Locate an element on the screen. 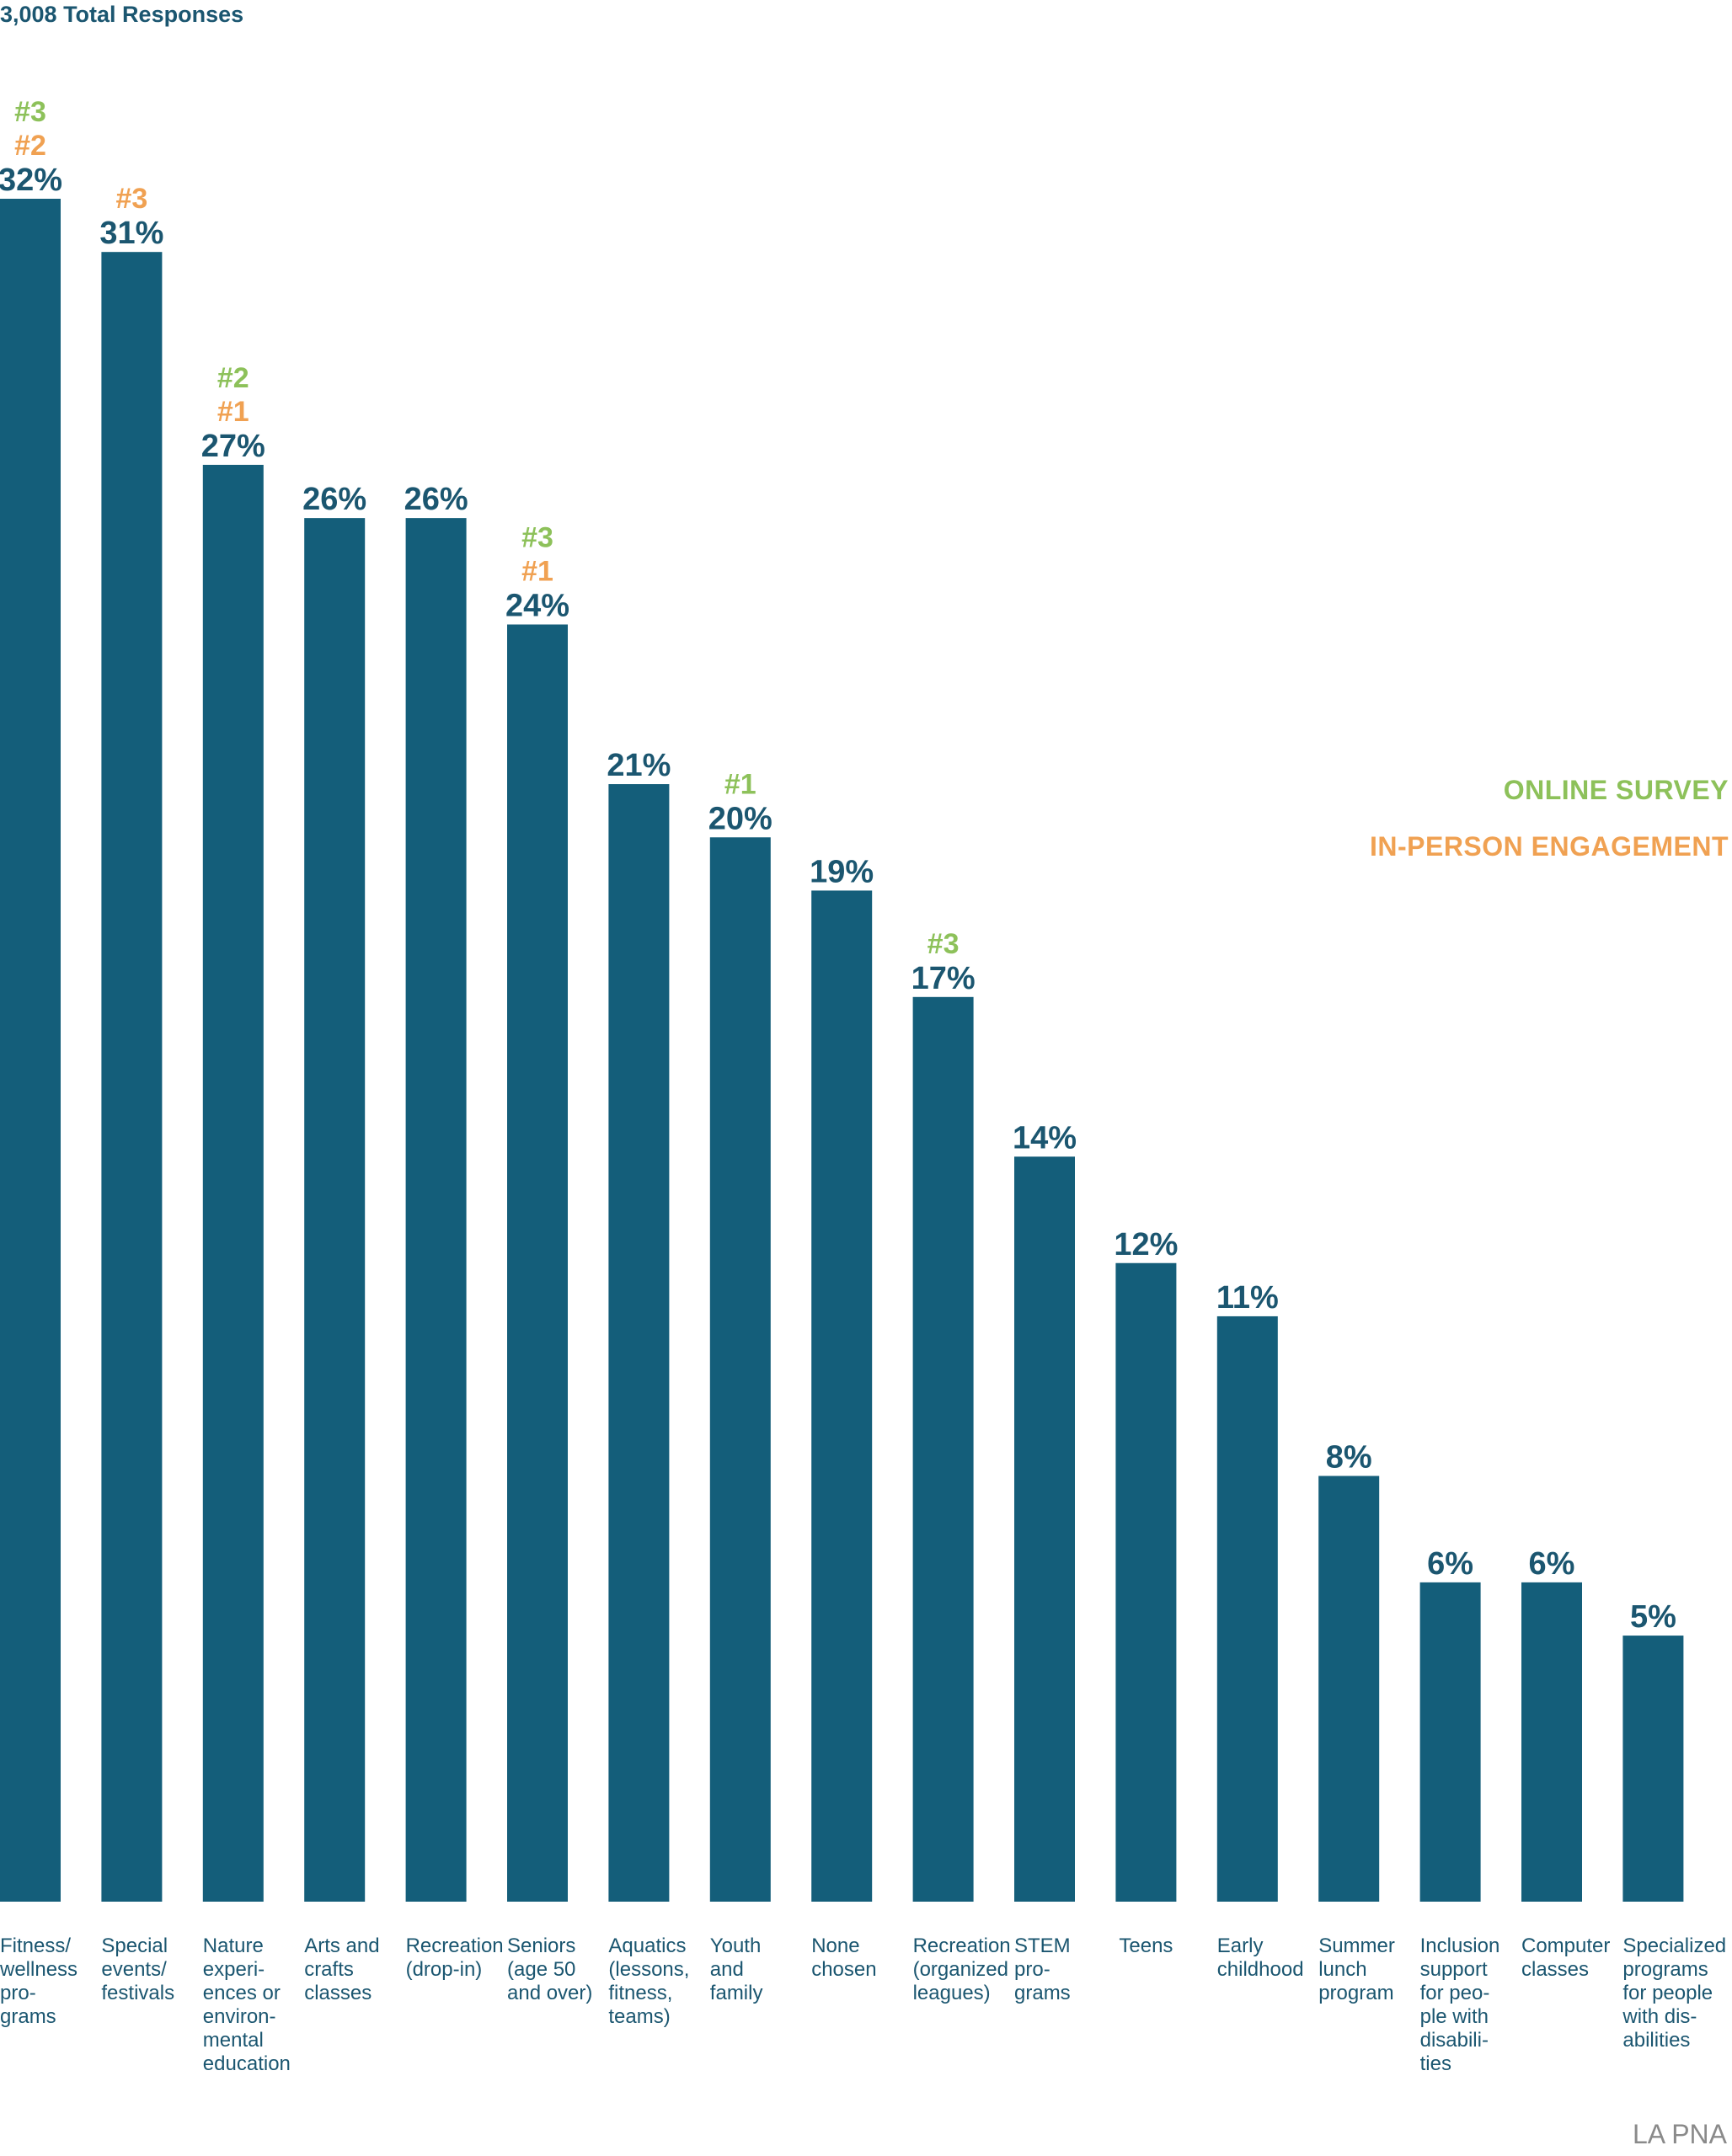 The width and height of the screenshot is (1732, 2156). category-label-line: childhood is located at coordinates (1260, 1969).